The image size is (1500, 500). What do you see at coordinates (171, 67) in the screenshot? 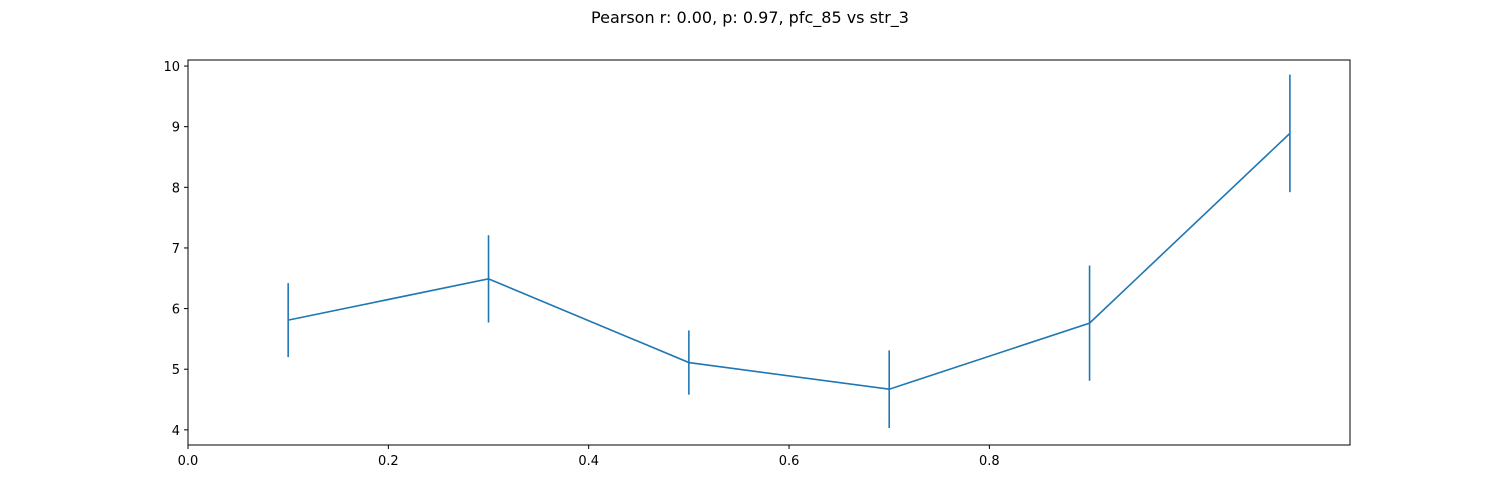
I see `y-tick-label: 10` at bounding box center [171, 67].